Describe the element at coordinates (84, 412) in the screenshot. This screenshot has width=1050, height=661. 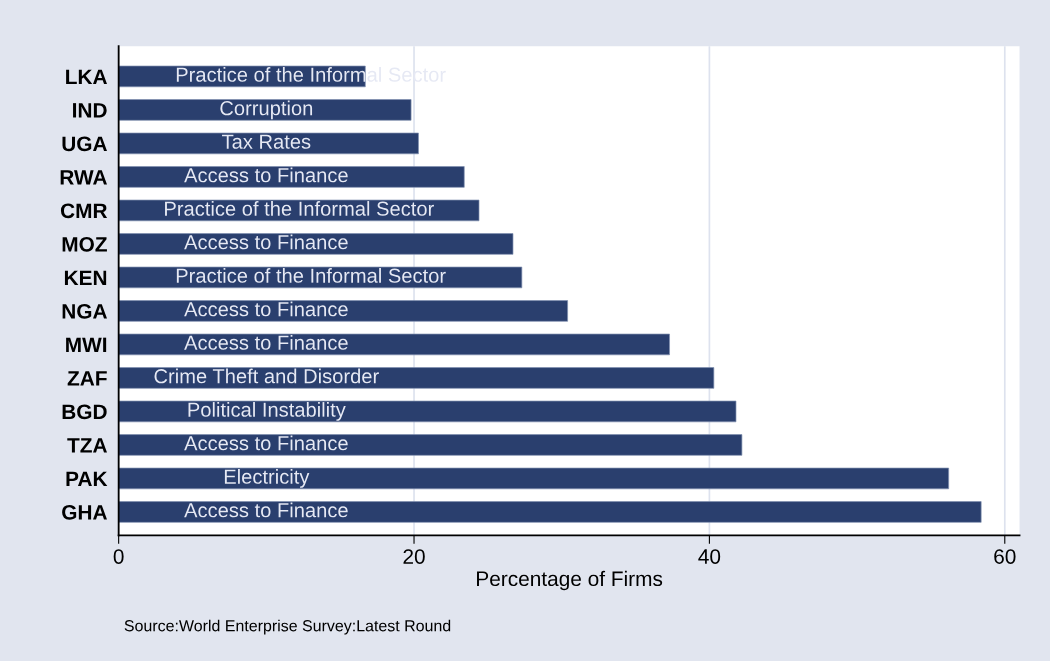
I see `y-tick-label: BGD` at that location.